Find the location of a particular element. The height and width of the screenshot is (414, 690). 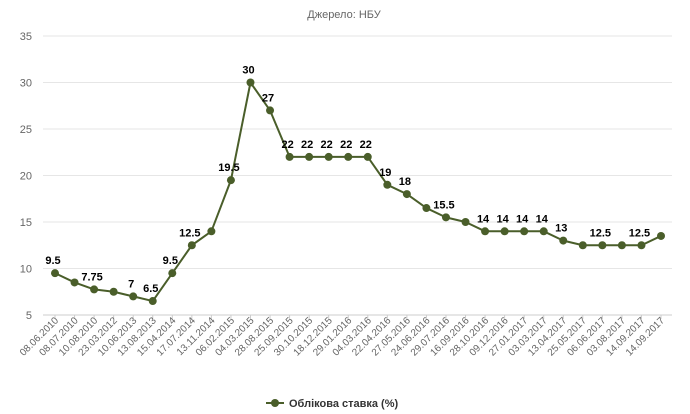

y-axis: 5 10 15 20 25 30 35 is located at coordinates (26, 176).